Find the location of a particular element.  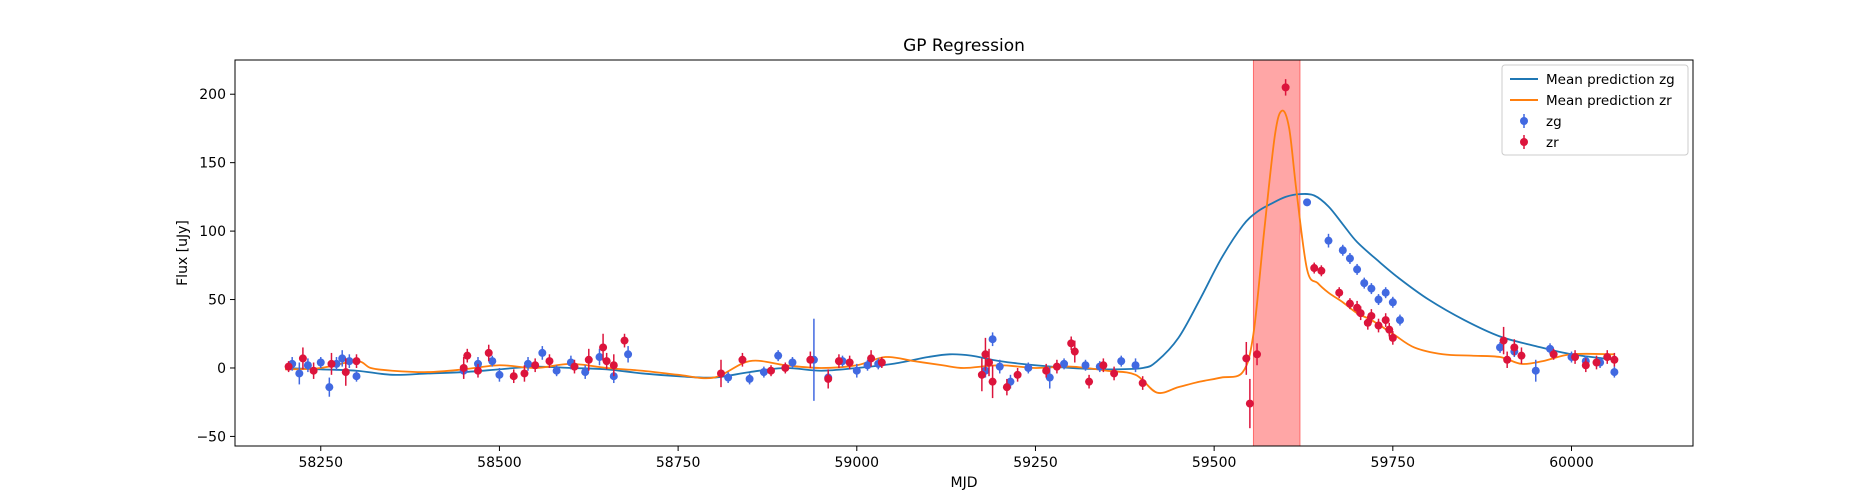

y-tick-label: −50 is located at coordinates (211, 437).